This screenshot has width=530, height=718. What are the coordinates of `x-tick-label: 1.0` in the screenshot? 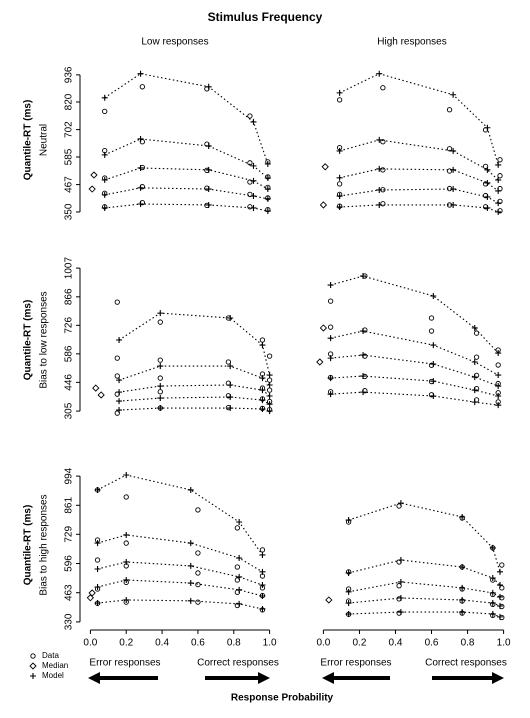 It's located at (270, 643).